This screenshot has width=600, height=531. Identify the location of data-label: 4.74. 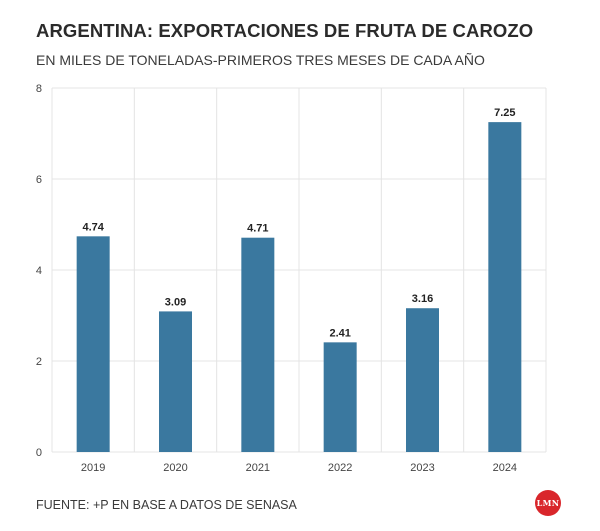
(93, 227).